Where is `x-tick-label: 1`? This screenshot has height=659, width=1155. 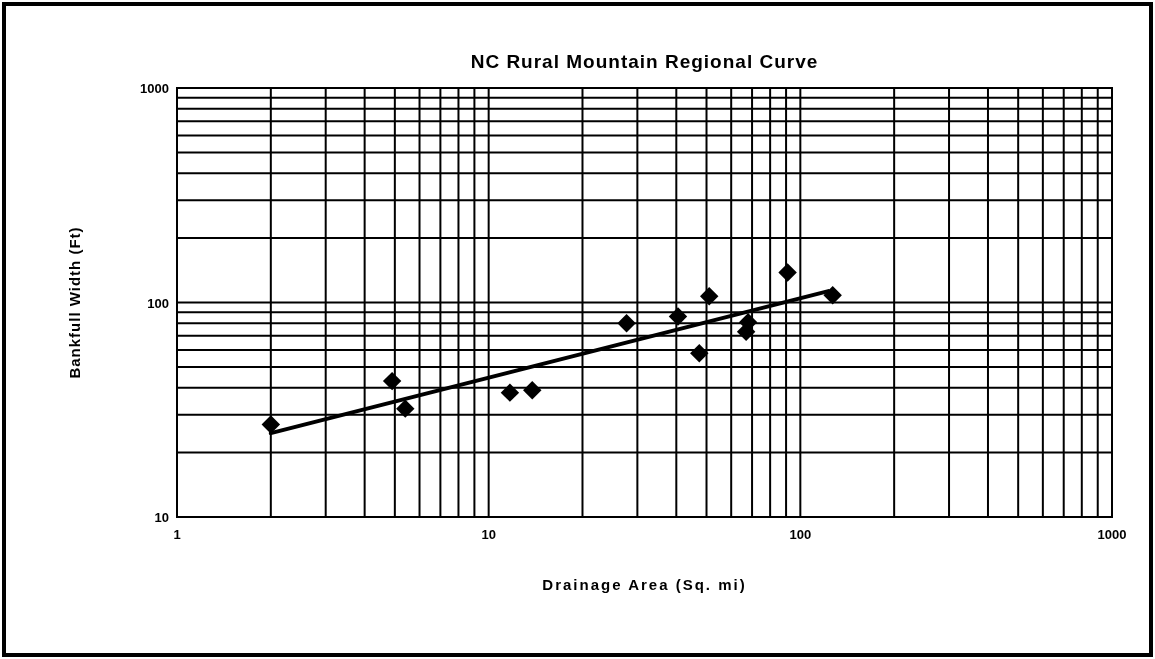
x-tick-label: 1 is located at coordinates (177, 534).